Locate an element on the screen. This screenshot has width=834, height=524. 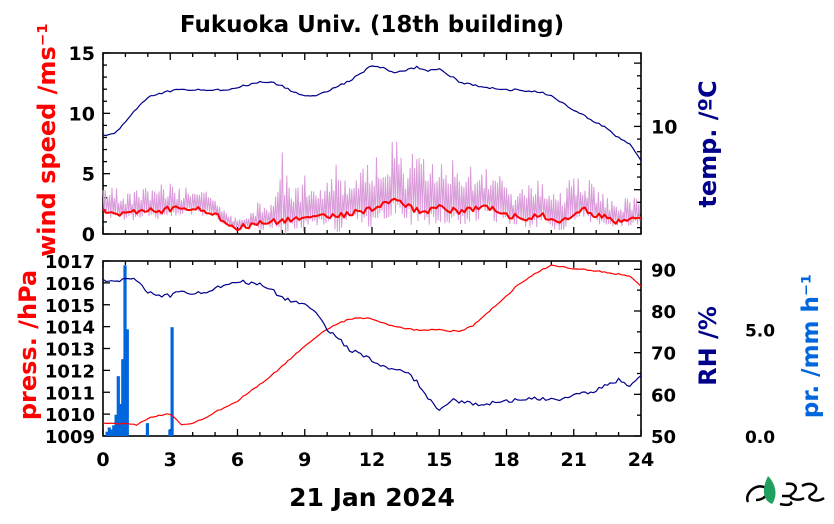
bottom-right-tick-label: 60 is located at coordinates (663, 395).